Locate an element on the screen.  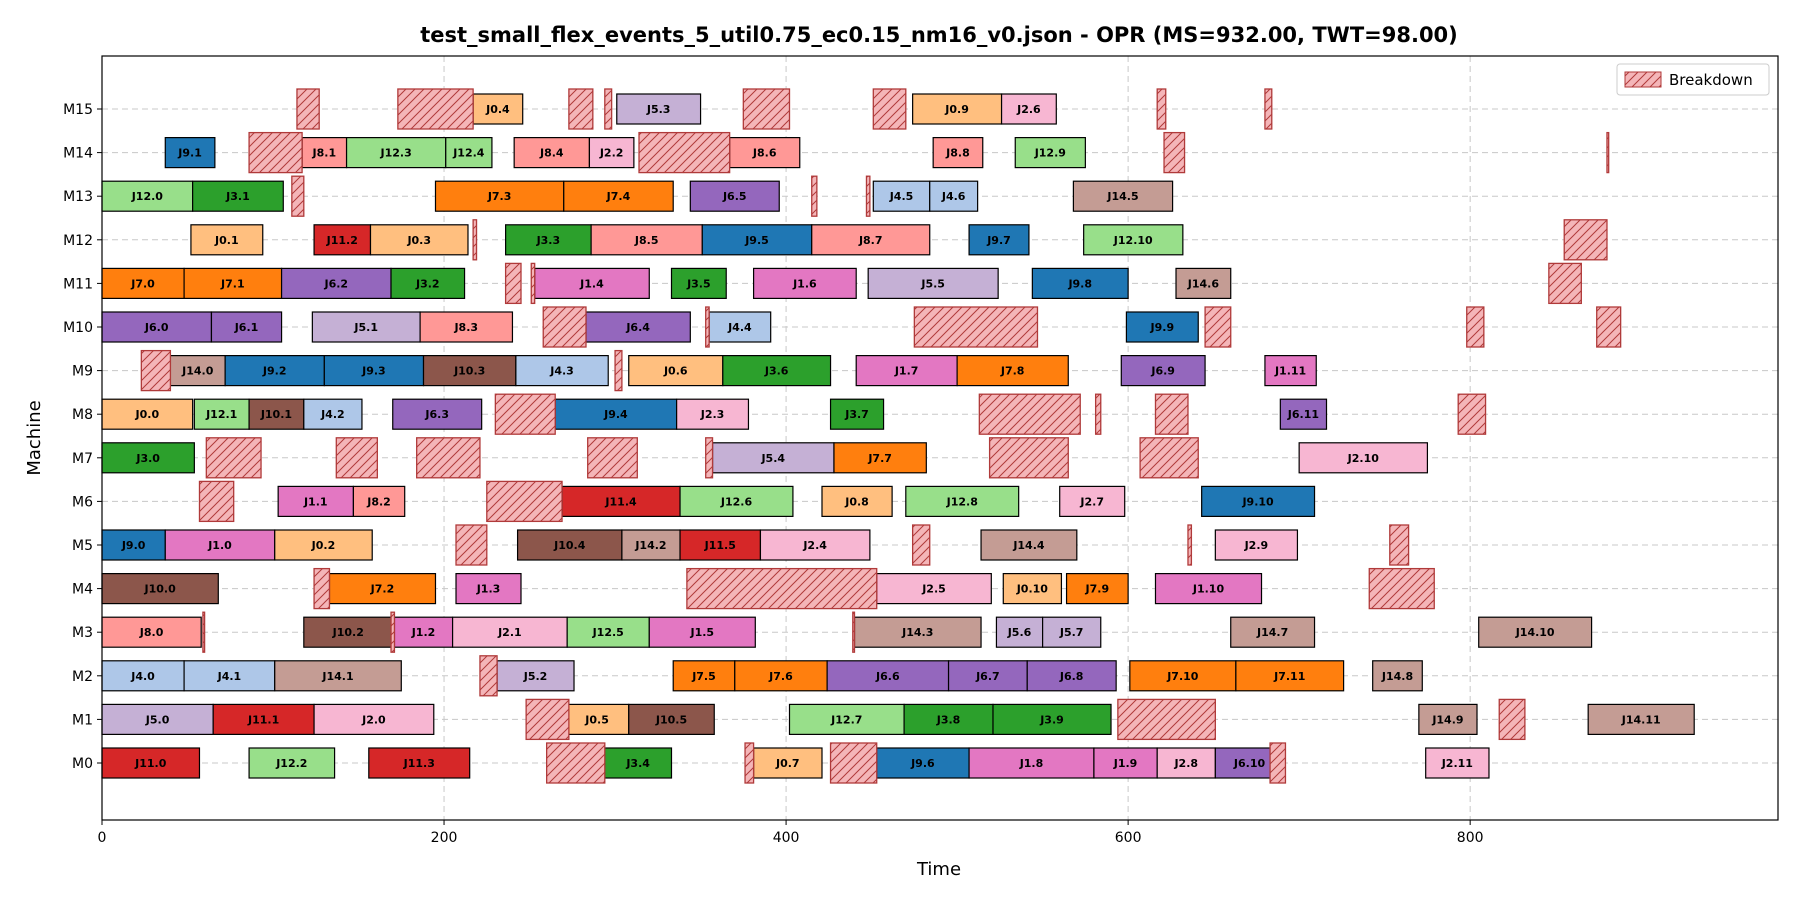
operation-label: J14.0 is located at coordinates (197, 371).